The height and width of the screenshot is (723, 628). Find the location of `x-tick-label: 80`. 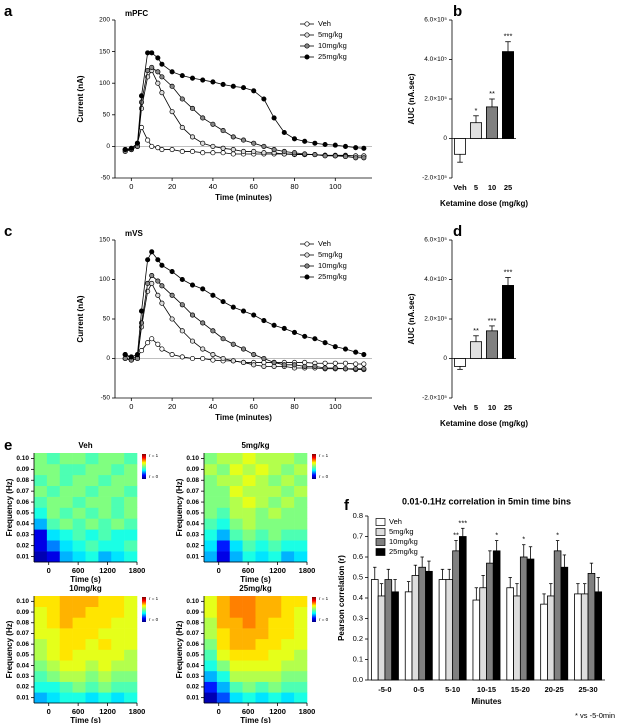

x-tick-label: 80 is located at coordinates (294, 406).